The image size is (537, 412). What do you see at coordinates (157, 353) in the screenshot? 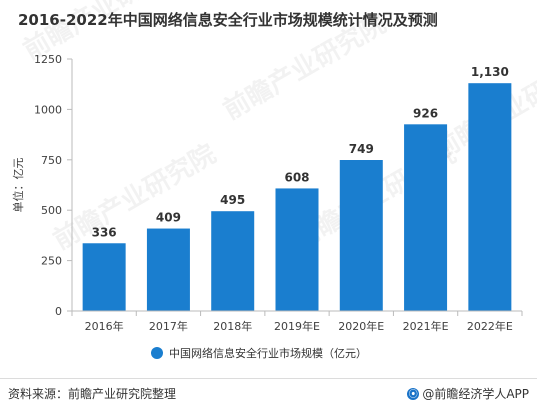
I see `legend-marker` at bounding box center [157, 353].